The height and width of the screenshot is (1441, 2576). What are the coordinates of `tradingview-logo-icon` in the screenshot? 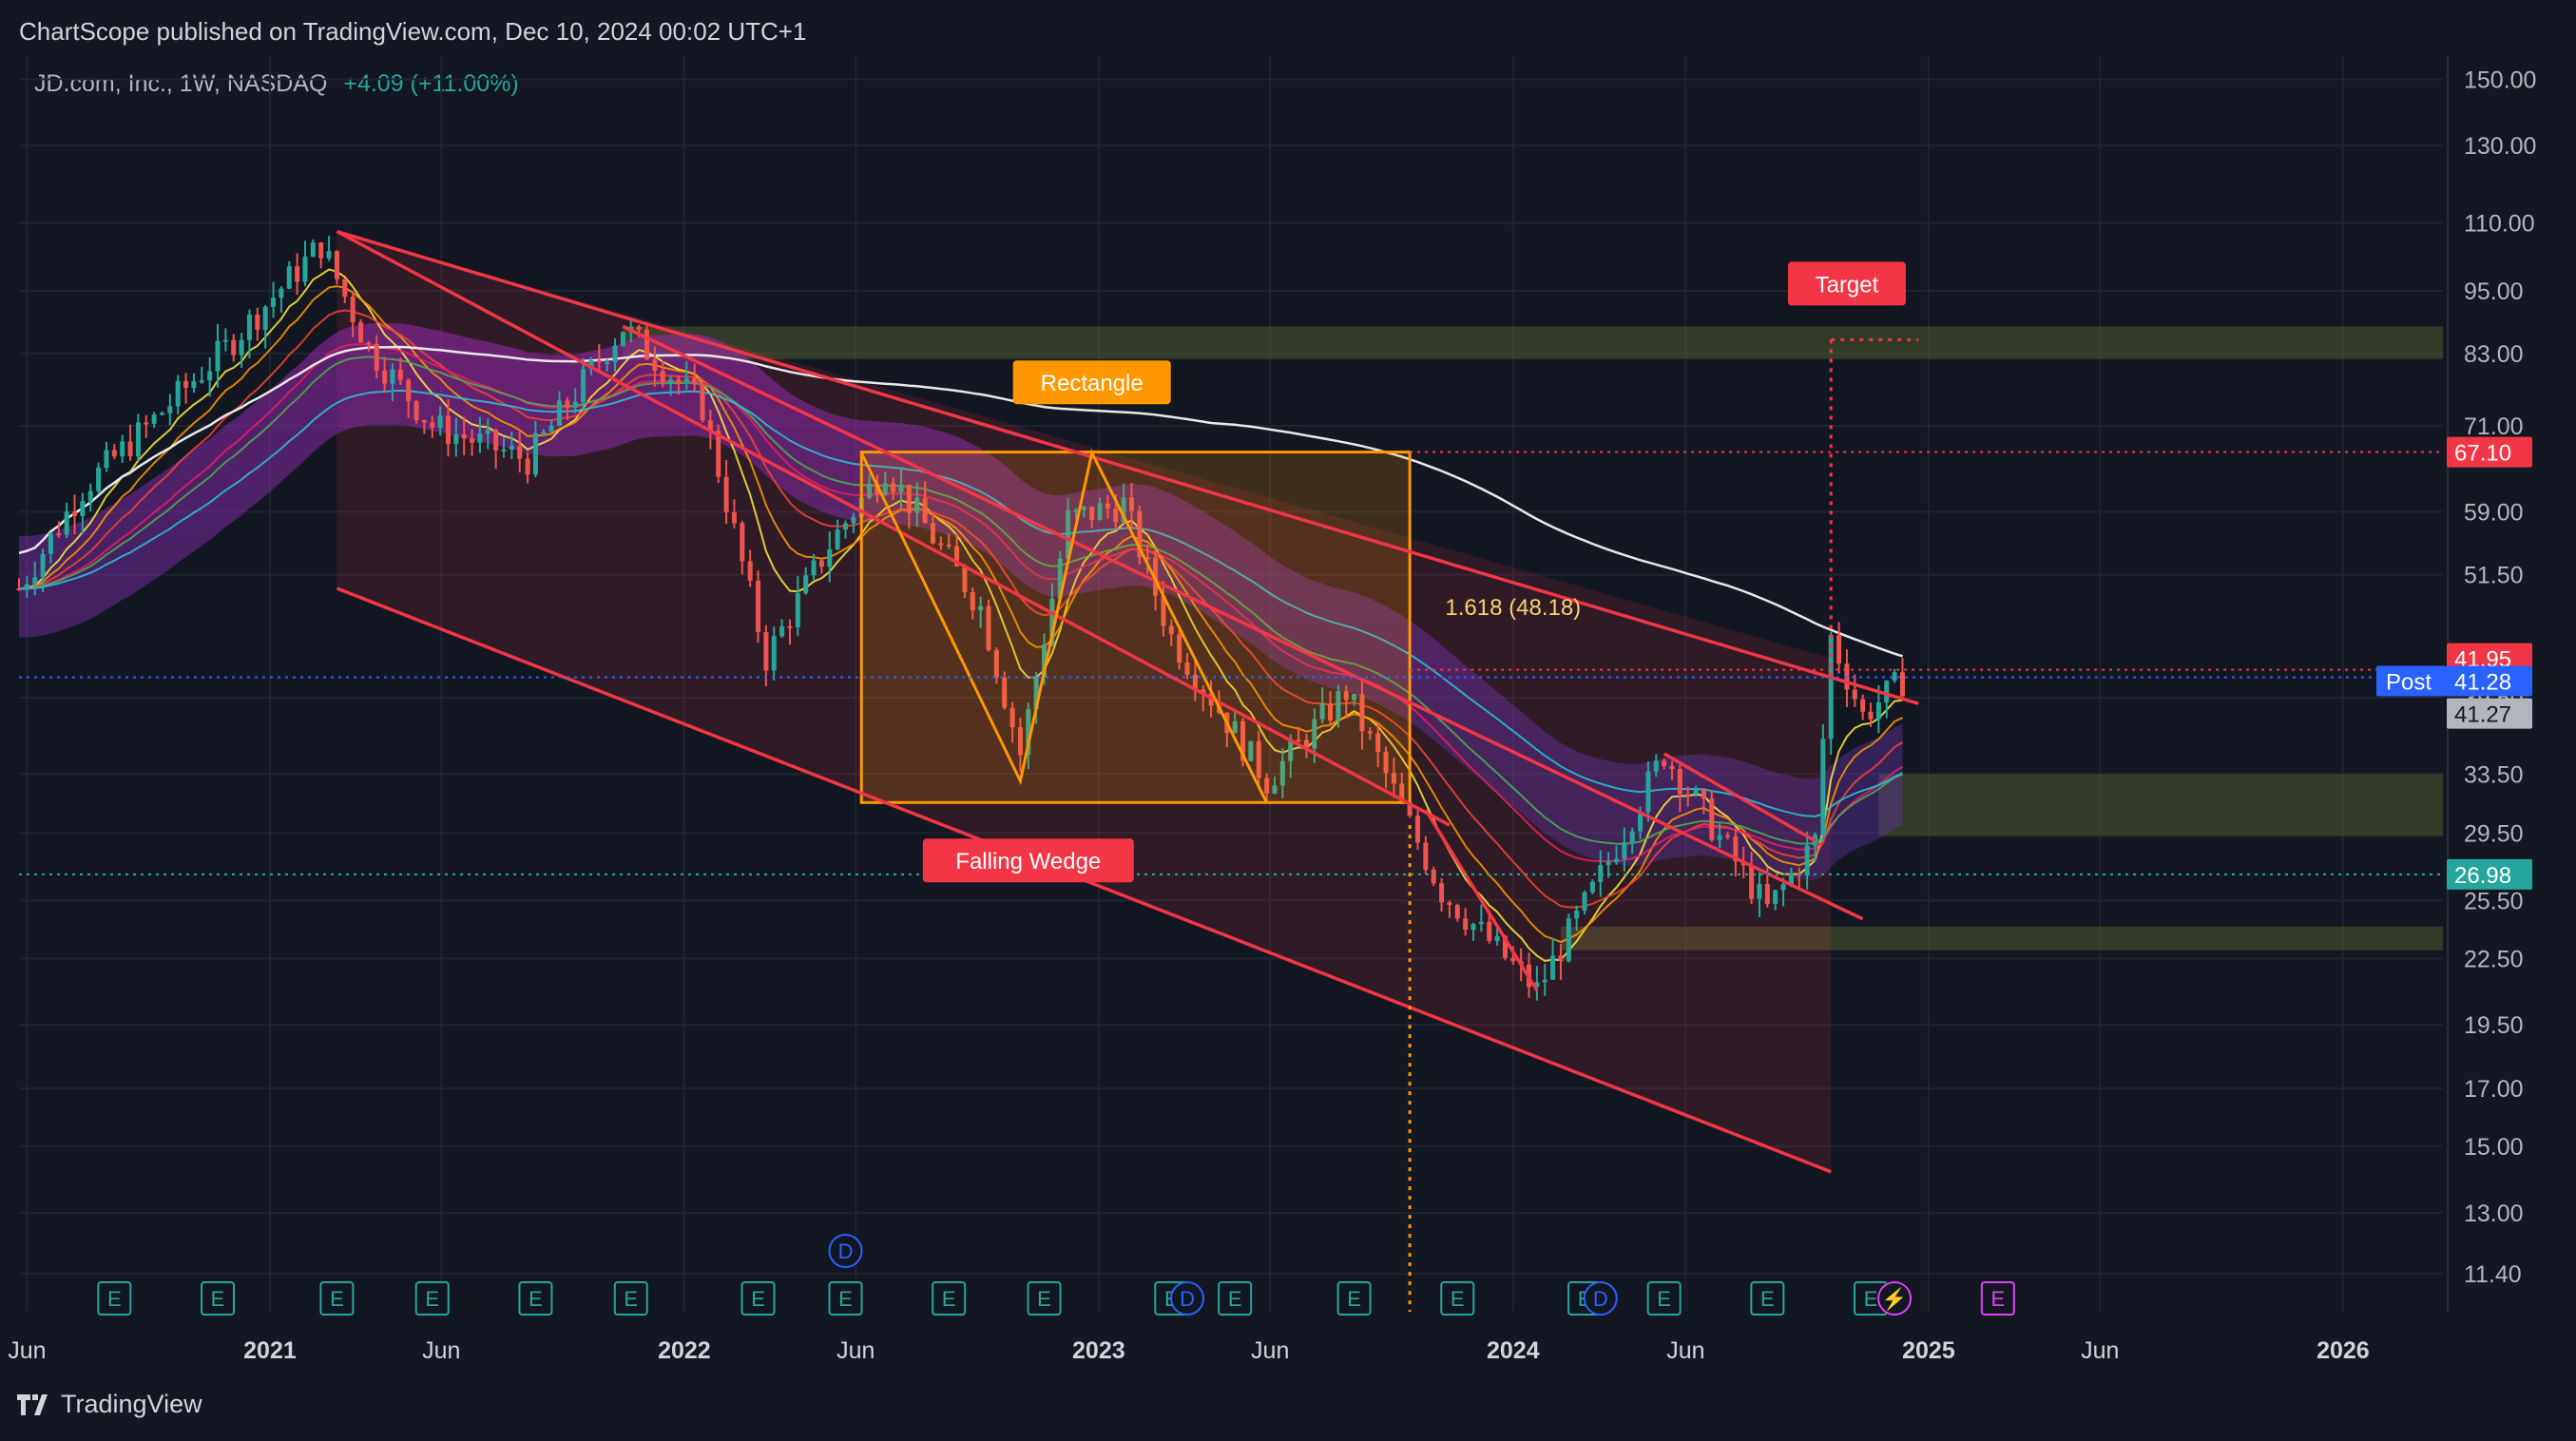 It's located at (32, 1404).